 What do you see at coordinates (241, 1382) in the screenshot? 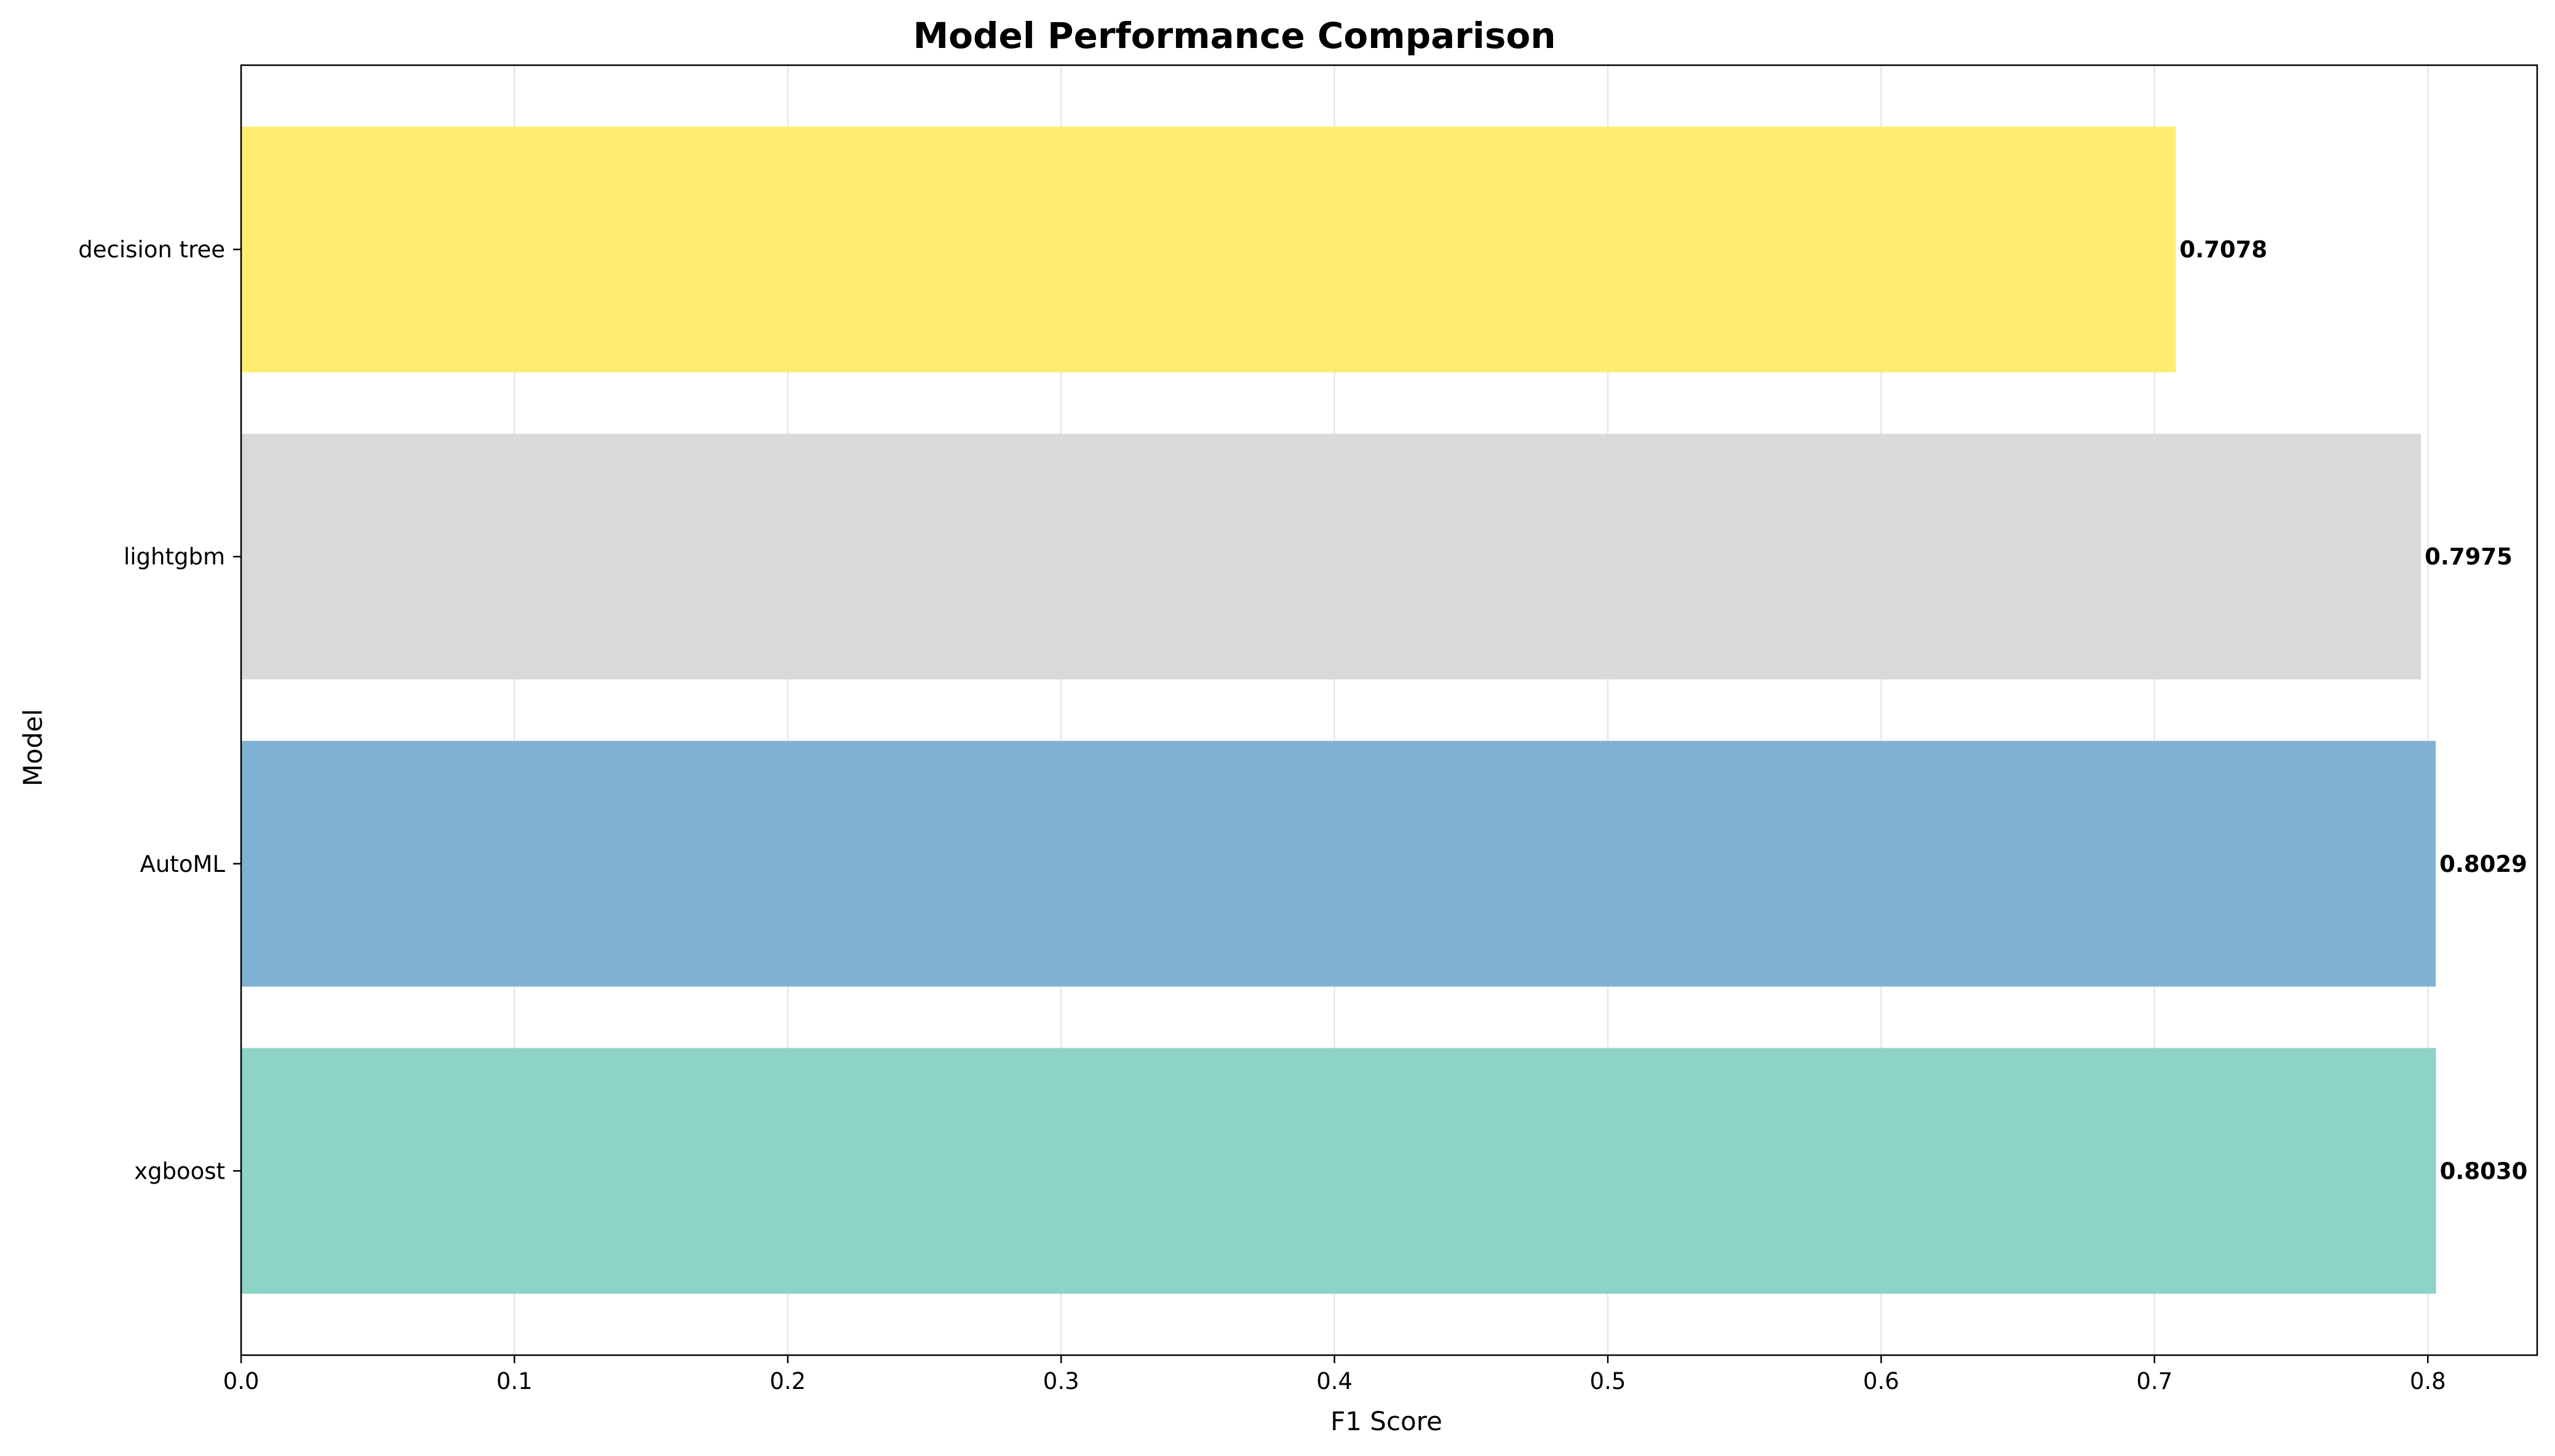
I see `x-tick-label: 0.0` at bounding box center [241, 1382].